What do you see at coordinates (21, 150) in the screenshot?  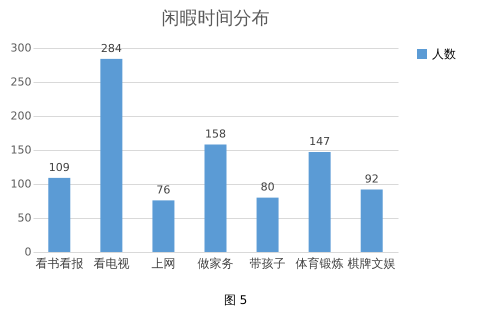 I see `y-tick-label: 150` at bounding box center [21, 150].